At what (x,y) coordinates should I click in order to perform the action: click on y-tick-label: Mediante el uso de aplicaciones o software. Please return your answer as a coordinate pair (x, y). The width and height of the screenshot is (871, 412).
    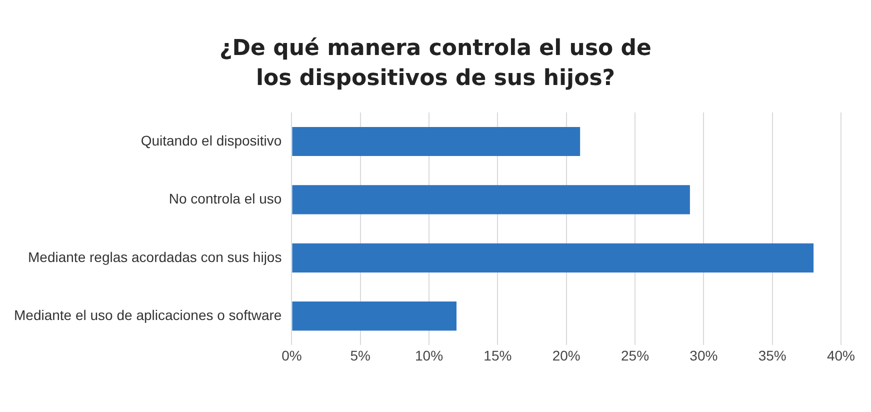
    Looking at the image, I should click on (148, 314).